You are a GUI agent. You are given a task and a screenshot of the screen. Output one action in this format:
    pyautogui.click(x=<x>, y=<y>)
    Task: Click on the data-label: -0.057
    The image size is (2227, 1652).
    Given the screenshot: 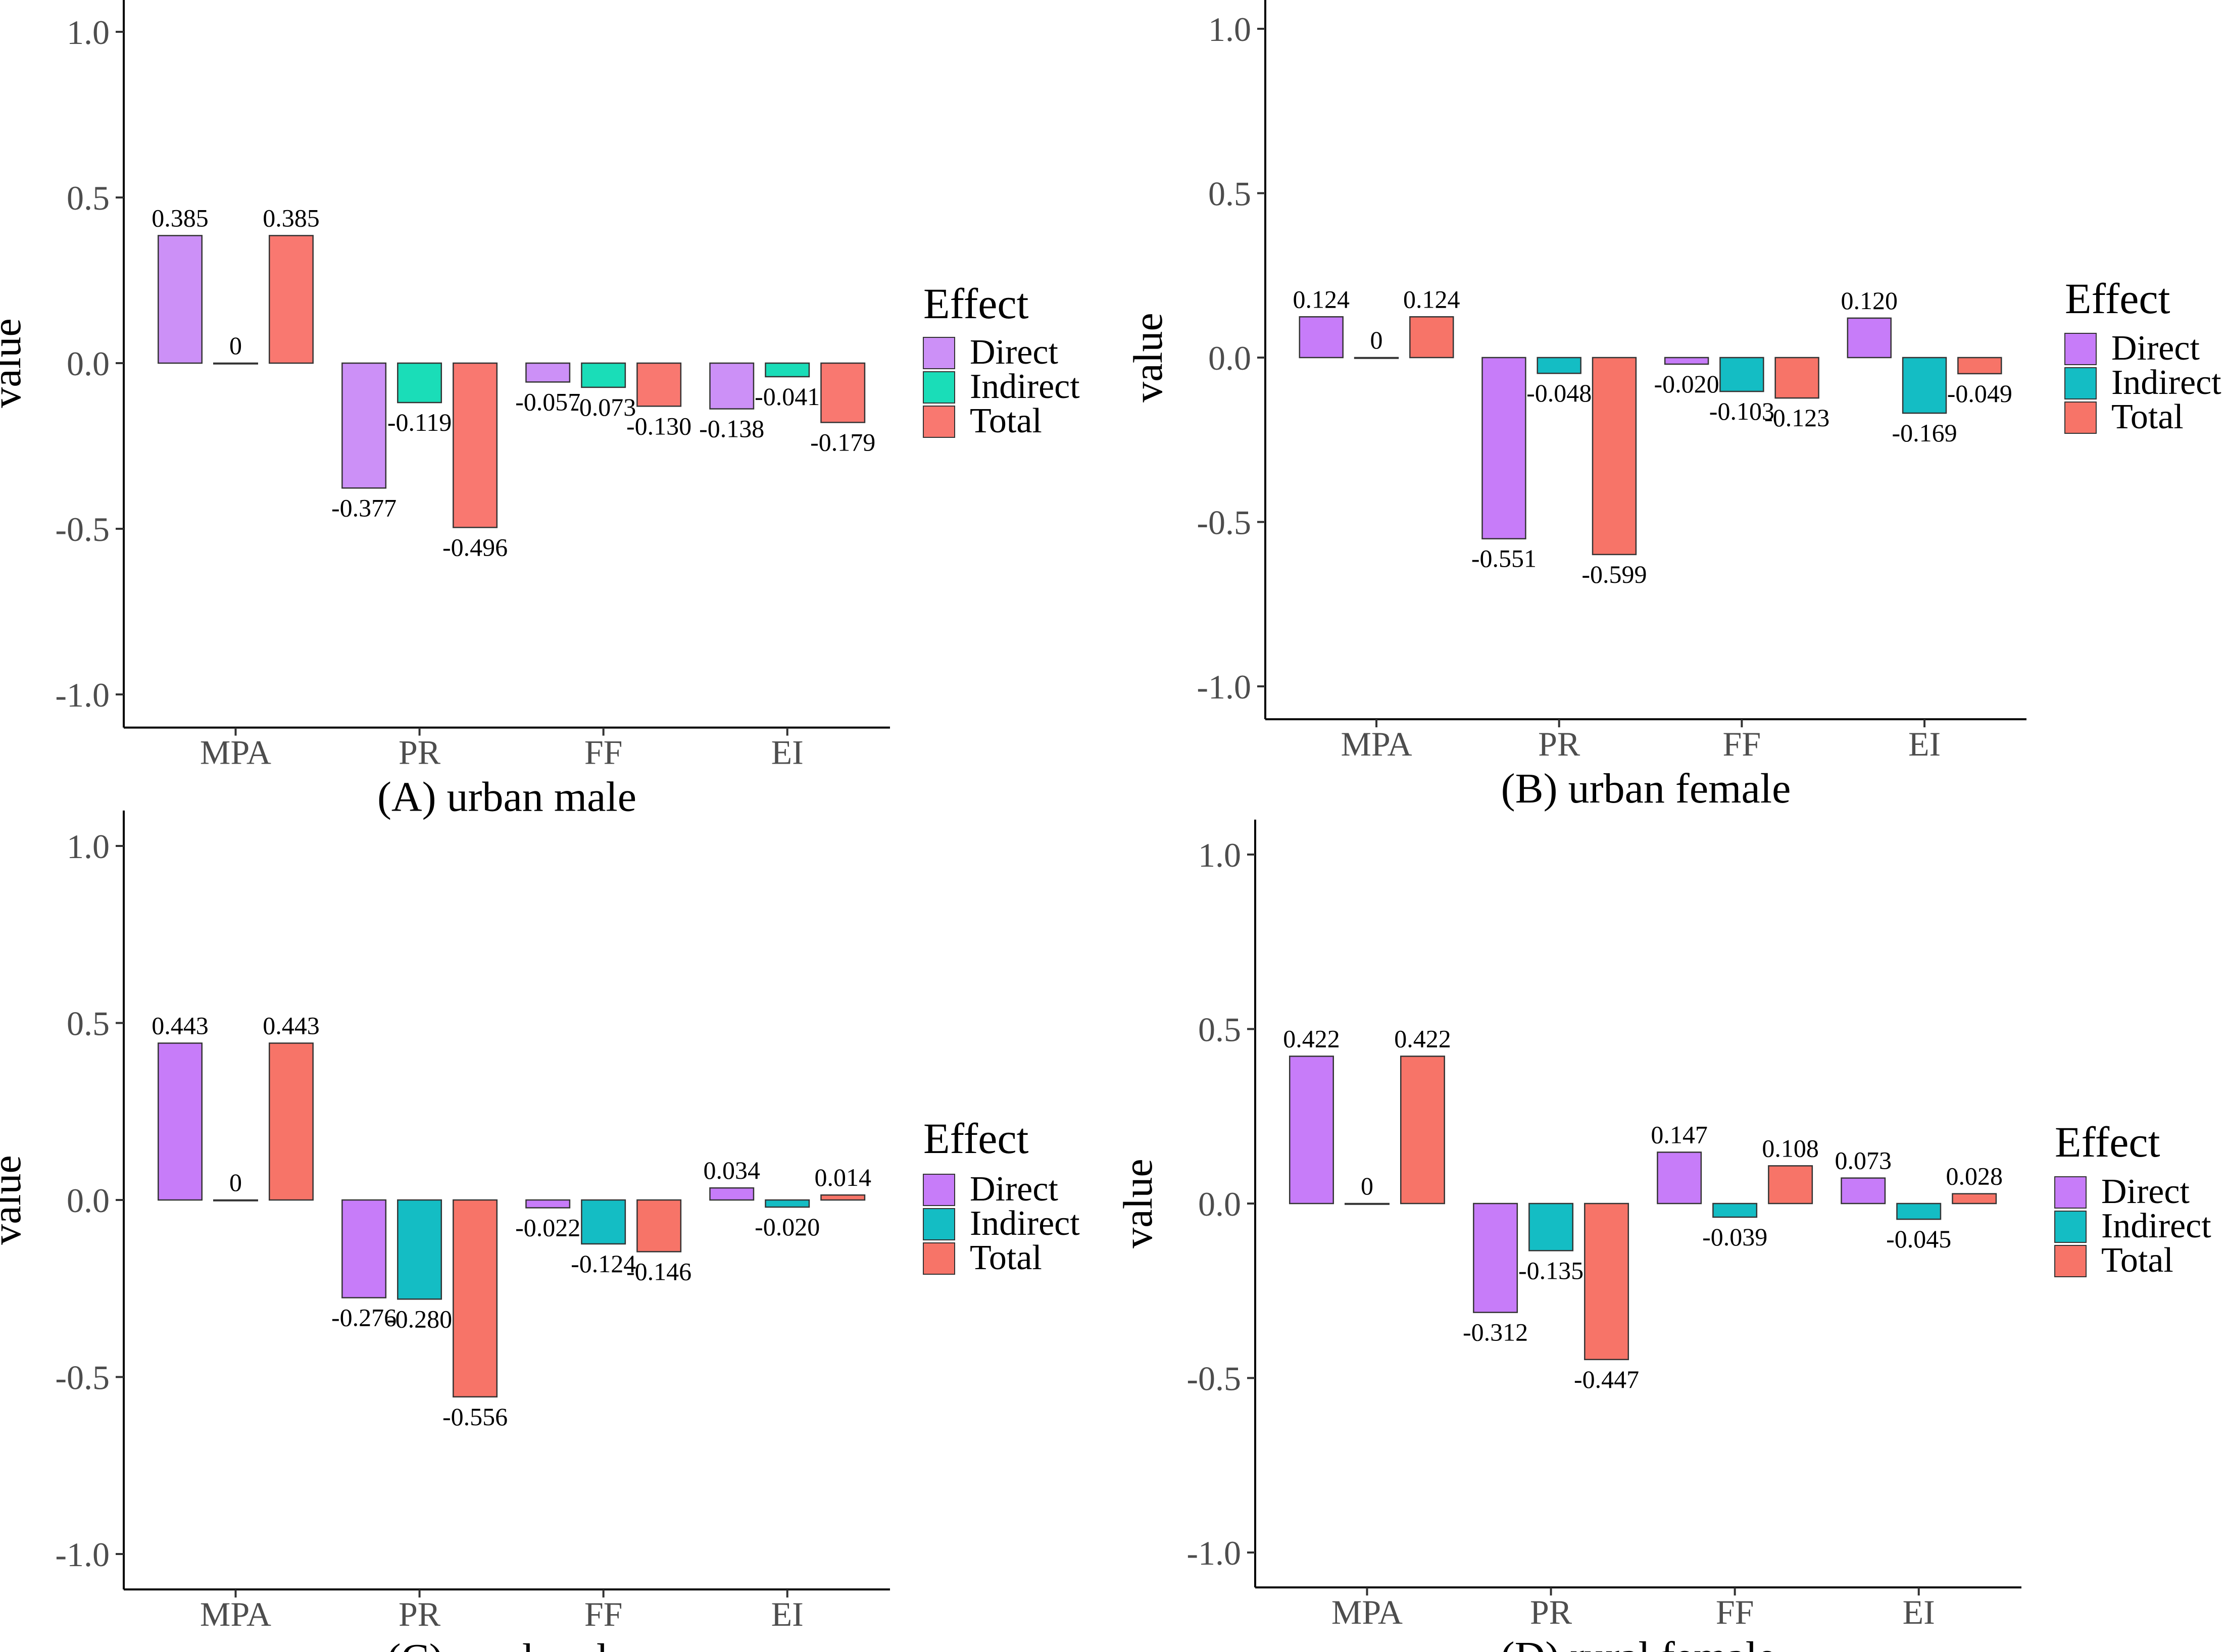 What is the action you would take?
    pyautogui.click(x=547, y=402)
    